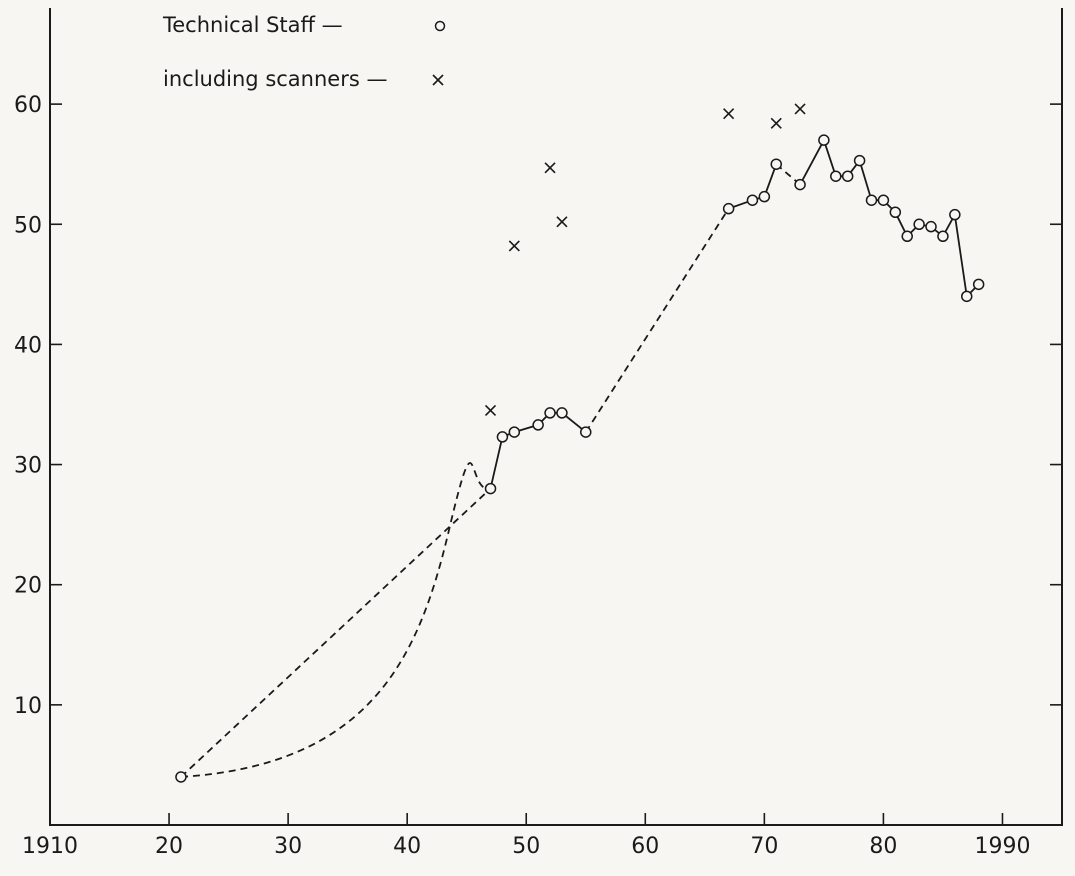  What do you see at coordinates (438, 80) in the screenshot?
I see `legend-x-marker` at bounding box center [438, 80].